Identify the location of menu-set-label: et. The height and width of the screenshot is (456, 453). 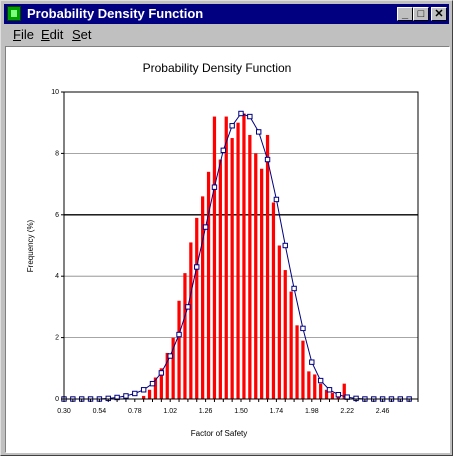
(86, 34).